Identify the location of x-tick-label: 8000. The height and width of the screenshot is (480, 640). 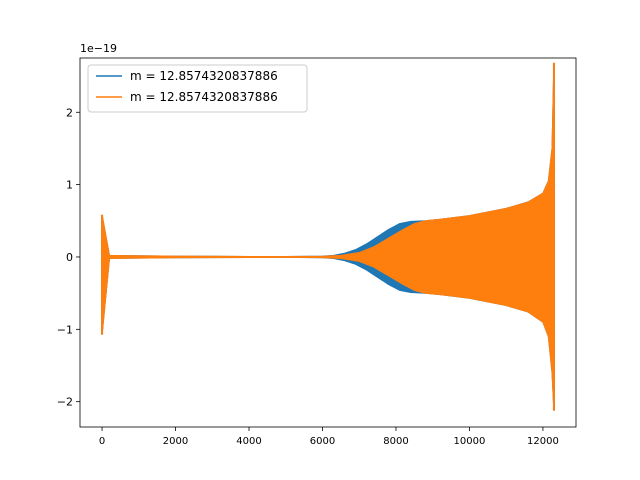
(395, 441).